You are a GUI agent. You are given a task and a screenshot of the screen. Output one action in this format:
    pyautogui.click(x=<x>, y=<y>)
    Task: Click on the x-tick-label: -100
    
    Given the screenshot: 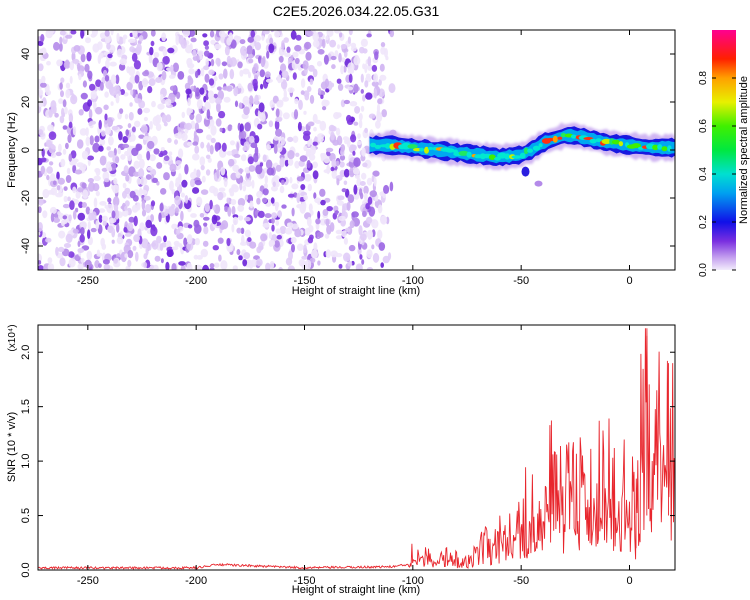 What is the action you would take?
    pyautogui.click(x=413, y=281)
    